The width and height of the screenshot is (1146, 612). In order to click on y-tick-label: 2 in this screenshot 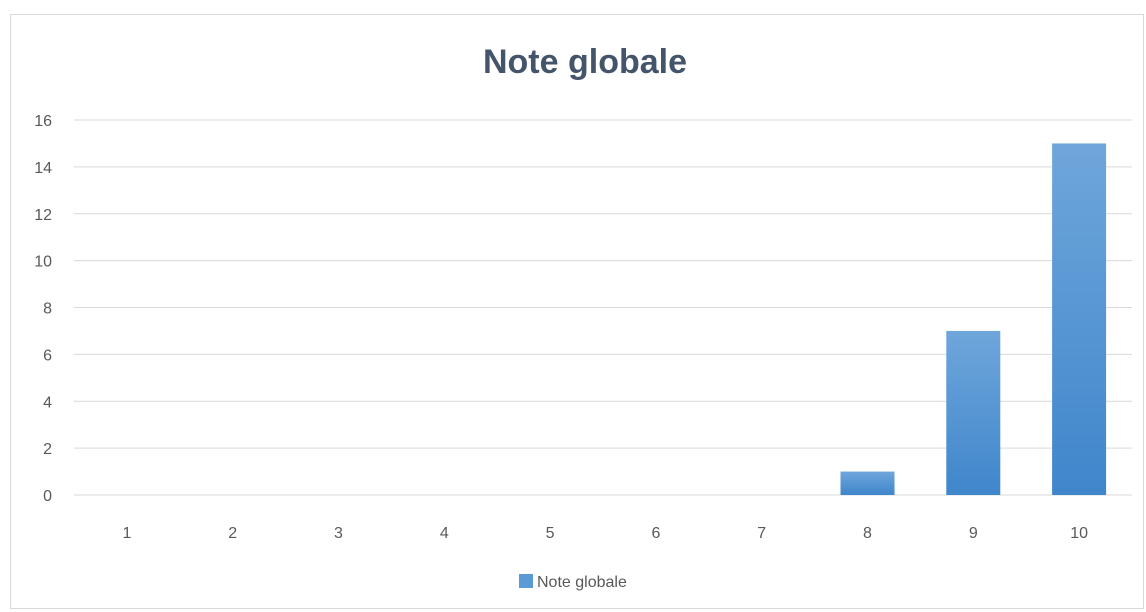, I will do `click(47, 449)`.